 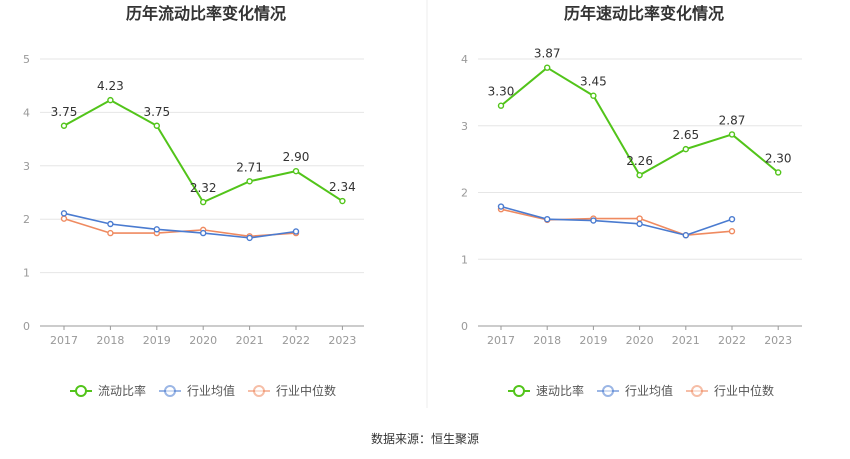 I want to click on y-tick-label: 5, so click(x=26, y=59).